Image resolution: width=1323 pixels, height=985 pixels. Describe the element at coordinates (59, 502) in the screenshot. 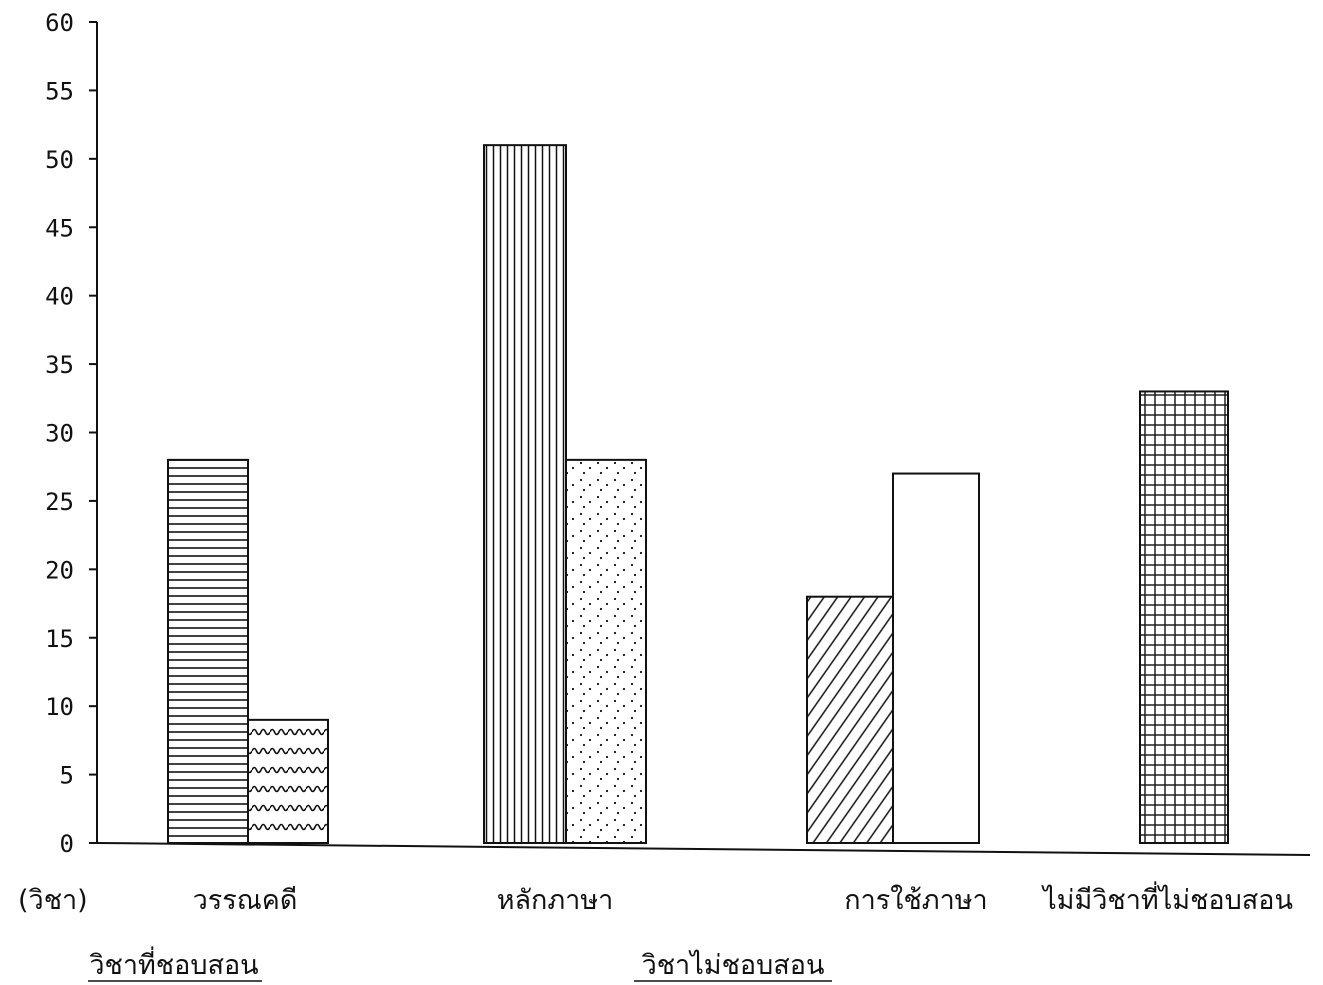

I see `y-tick-label: 25` at that location.